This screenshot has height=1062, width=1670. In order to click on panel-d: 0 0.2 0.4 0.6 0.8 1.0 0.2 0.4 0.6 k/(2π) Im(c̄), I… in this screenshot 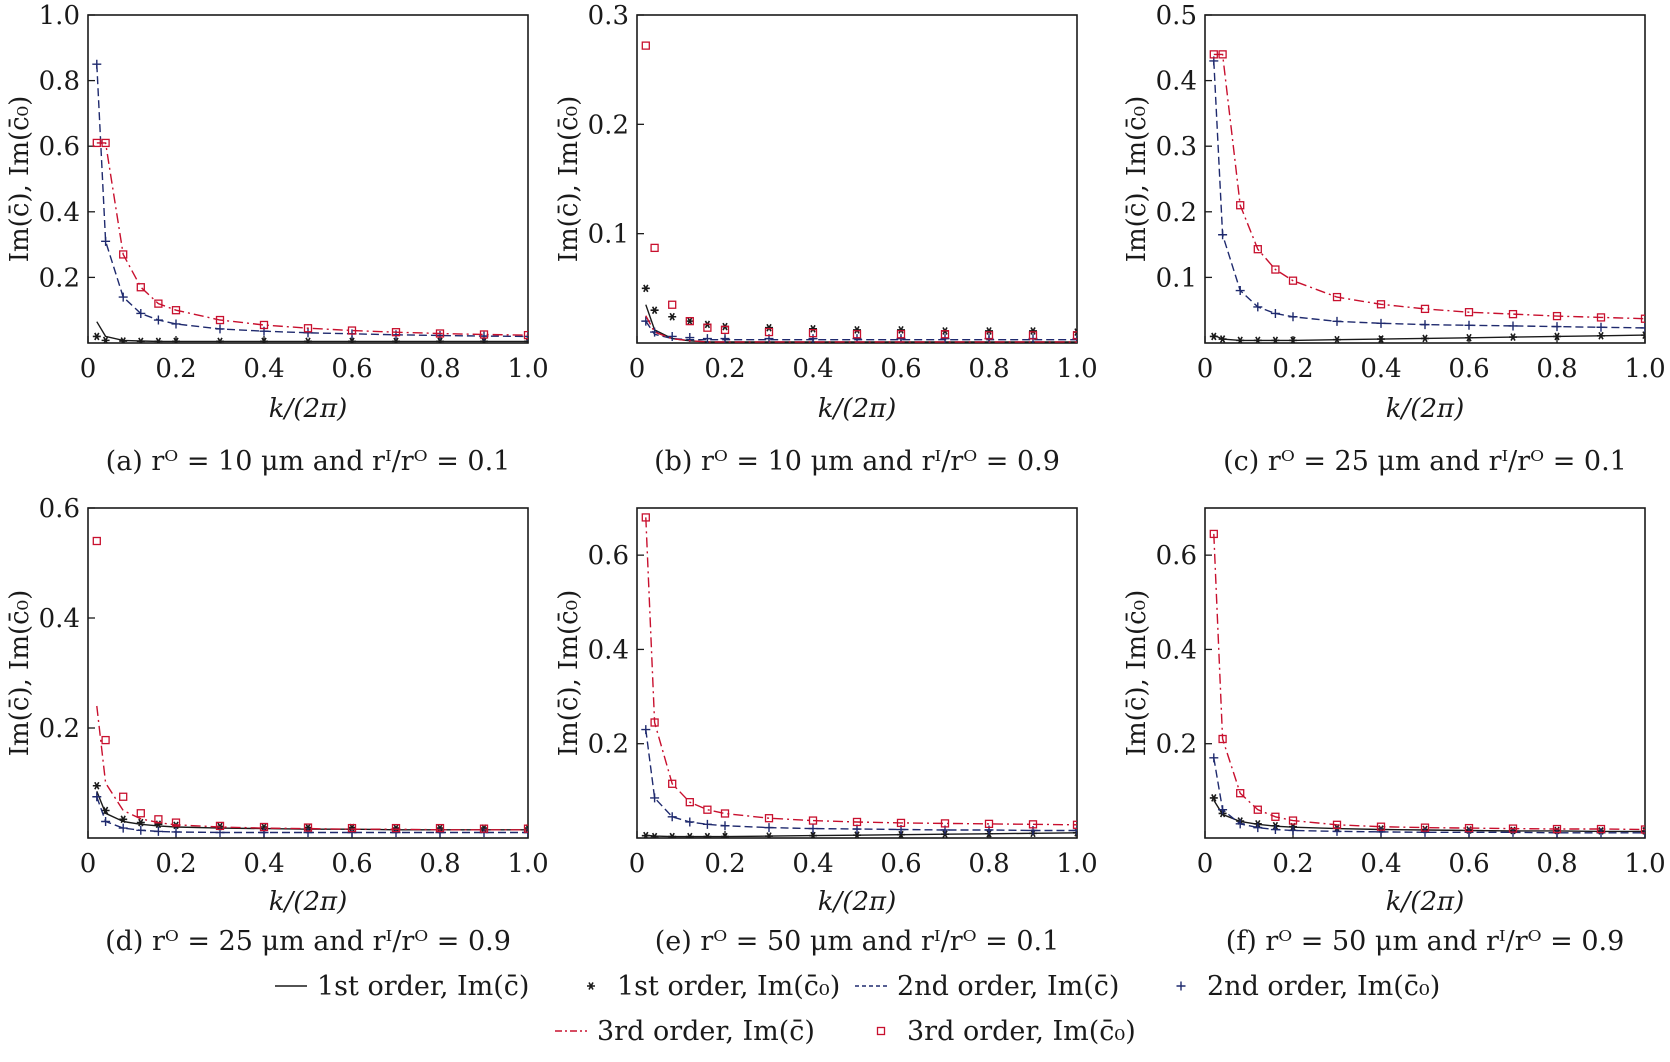, I will do `click(277, 725)`.